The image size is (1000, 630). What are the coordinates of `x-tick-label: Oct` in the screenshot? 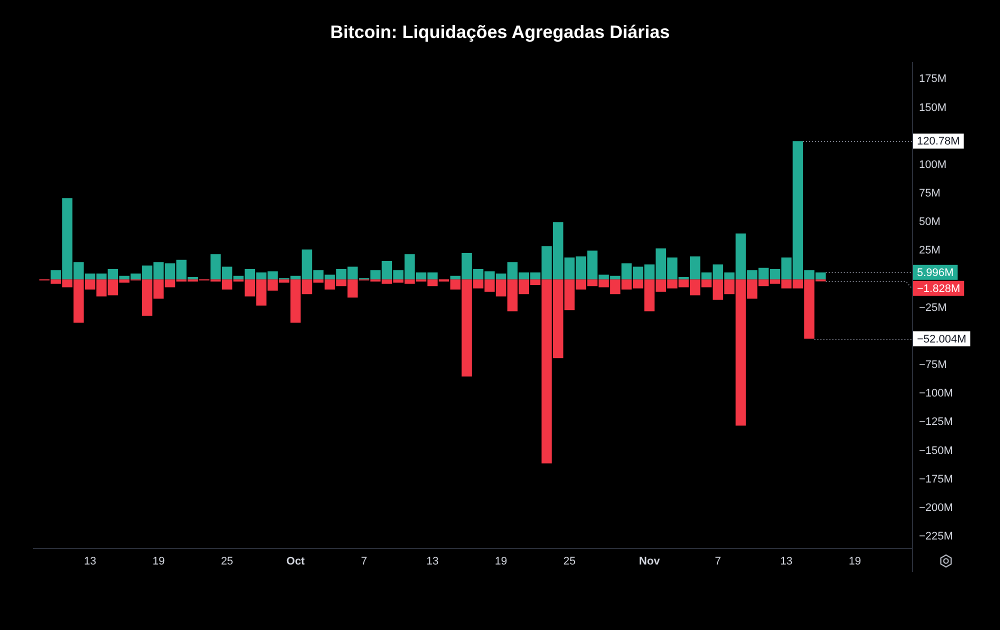 It's located at (296, 562).